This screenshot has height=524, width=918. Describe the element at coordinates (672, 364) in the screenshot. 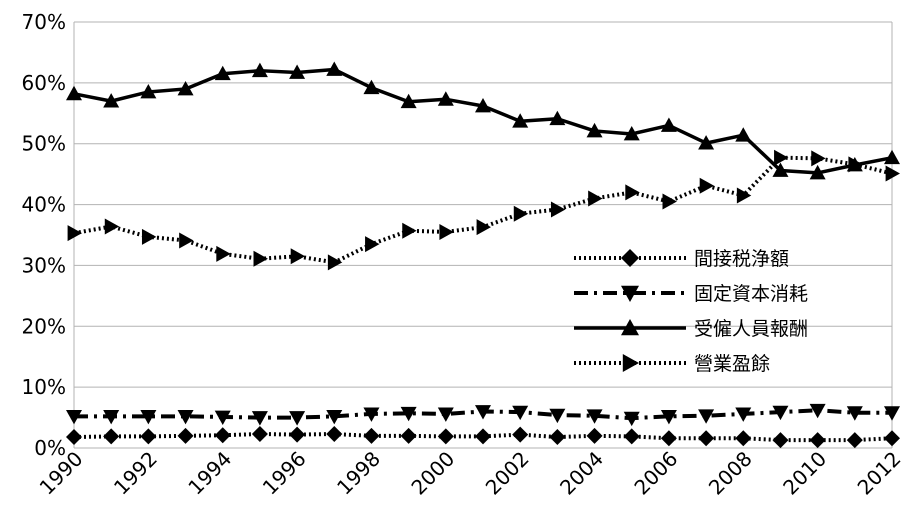

I see `legend-item: 營業盈餘` at that location.